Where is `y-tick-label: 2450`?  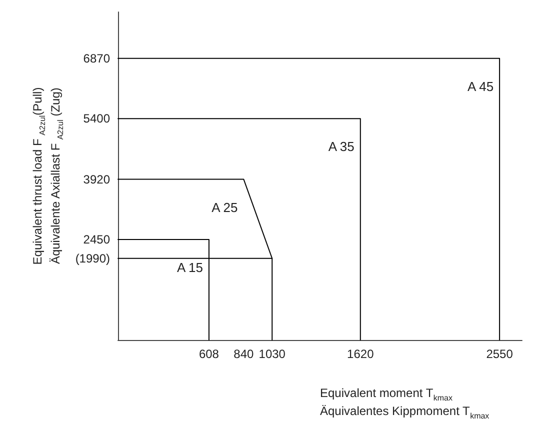 y-tick-label: 2450 is located at coordinates (96, 239).